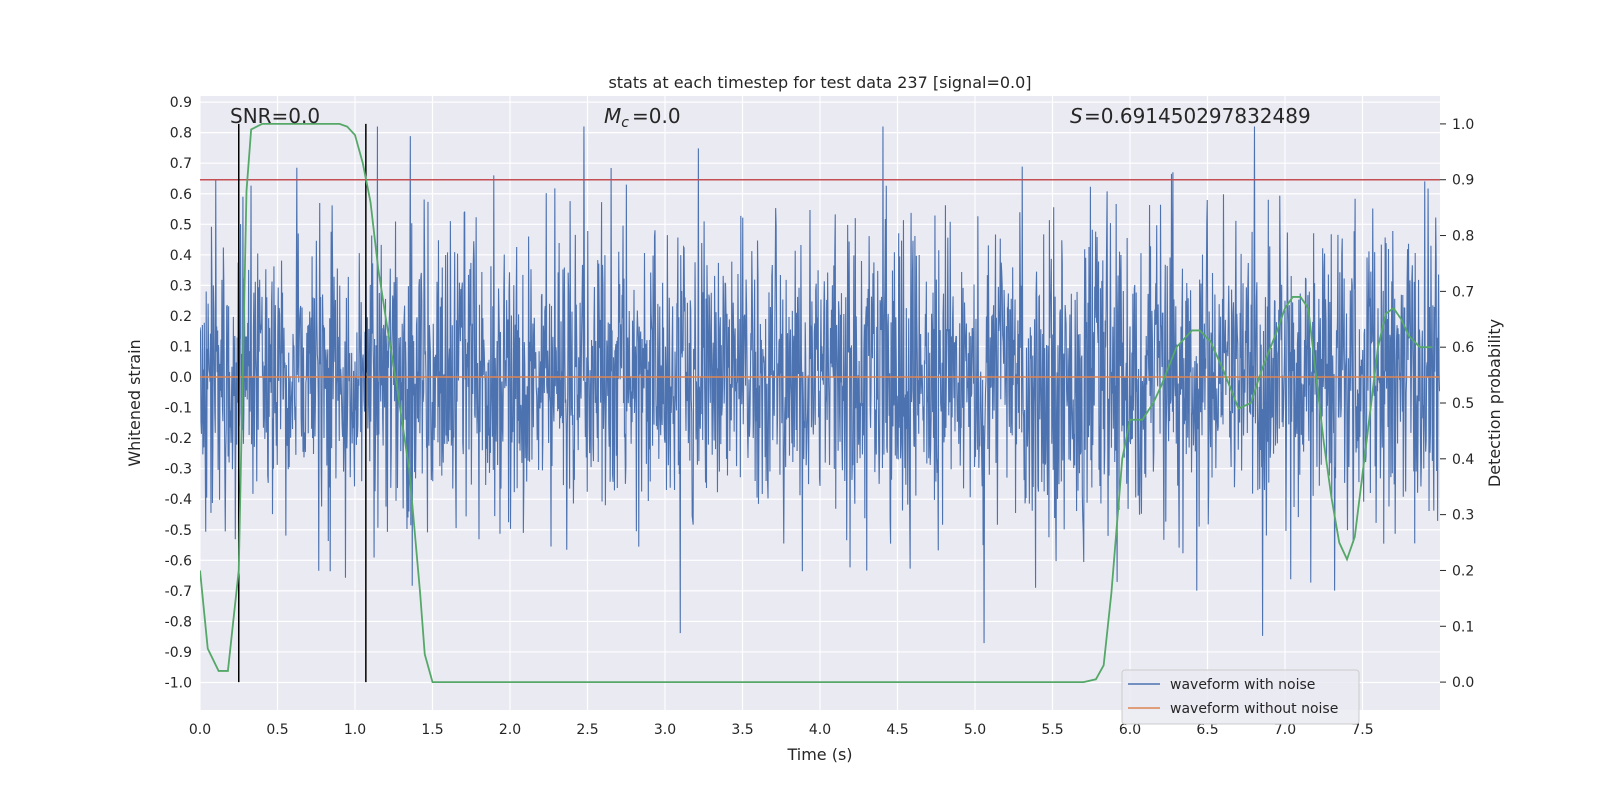 The image size is (1600, 800). What do you see at coordinates (181, 317) in the screenshot?
I see `y-tick-label: 0.2` at bounding box center [181, 317].